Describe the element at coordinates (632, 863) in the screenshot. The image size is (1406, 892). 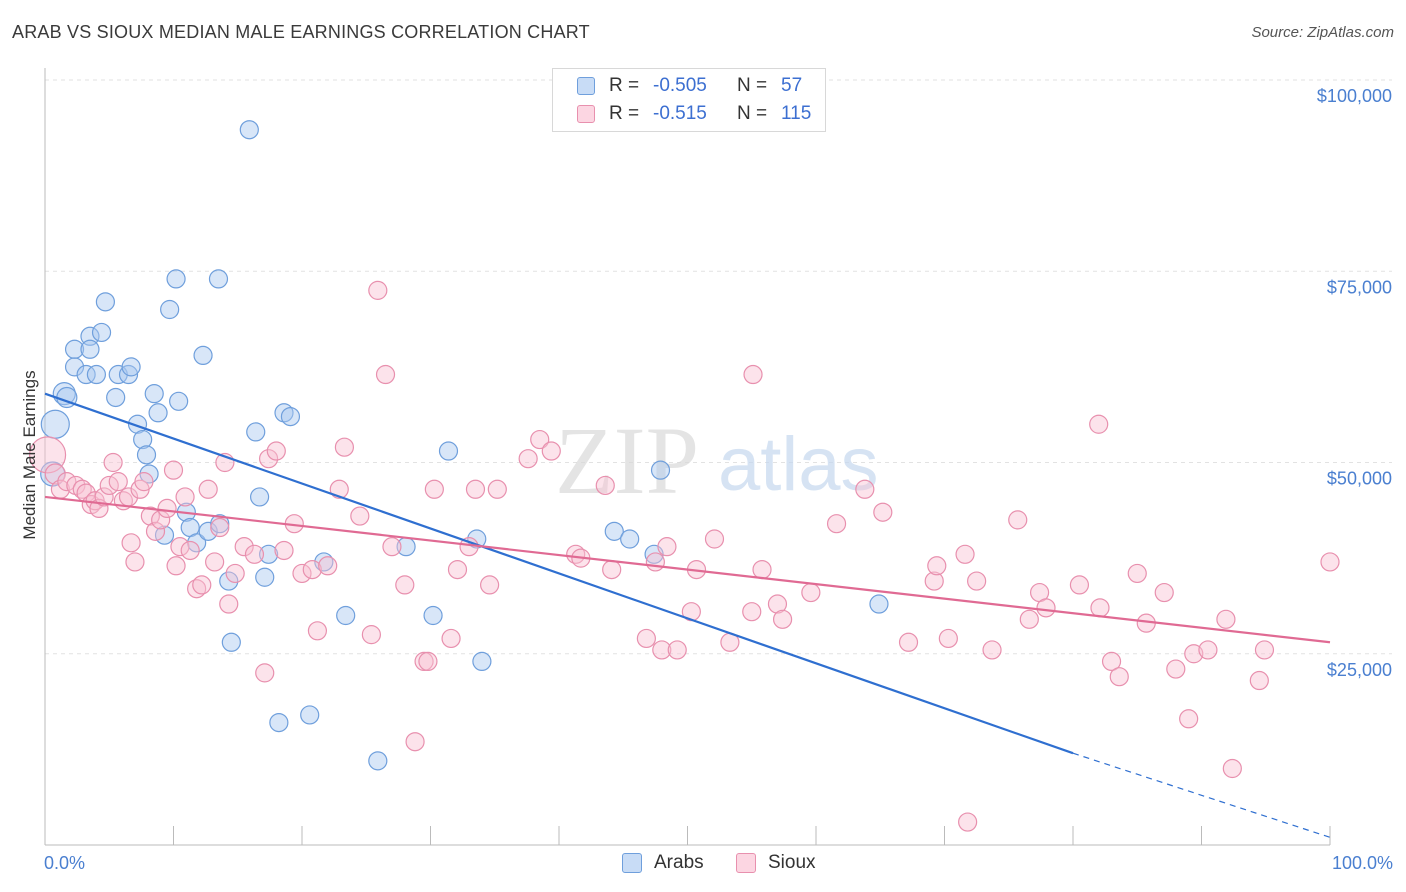
I see `bottom-legend-swatch-arabs` at that location.